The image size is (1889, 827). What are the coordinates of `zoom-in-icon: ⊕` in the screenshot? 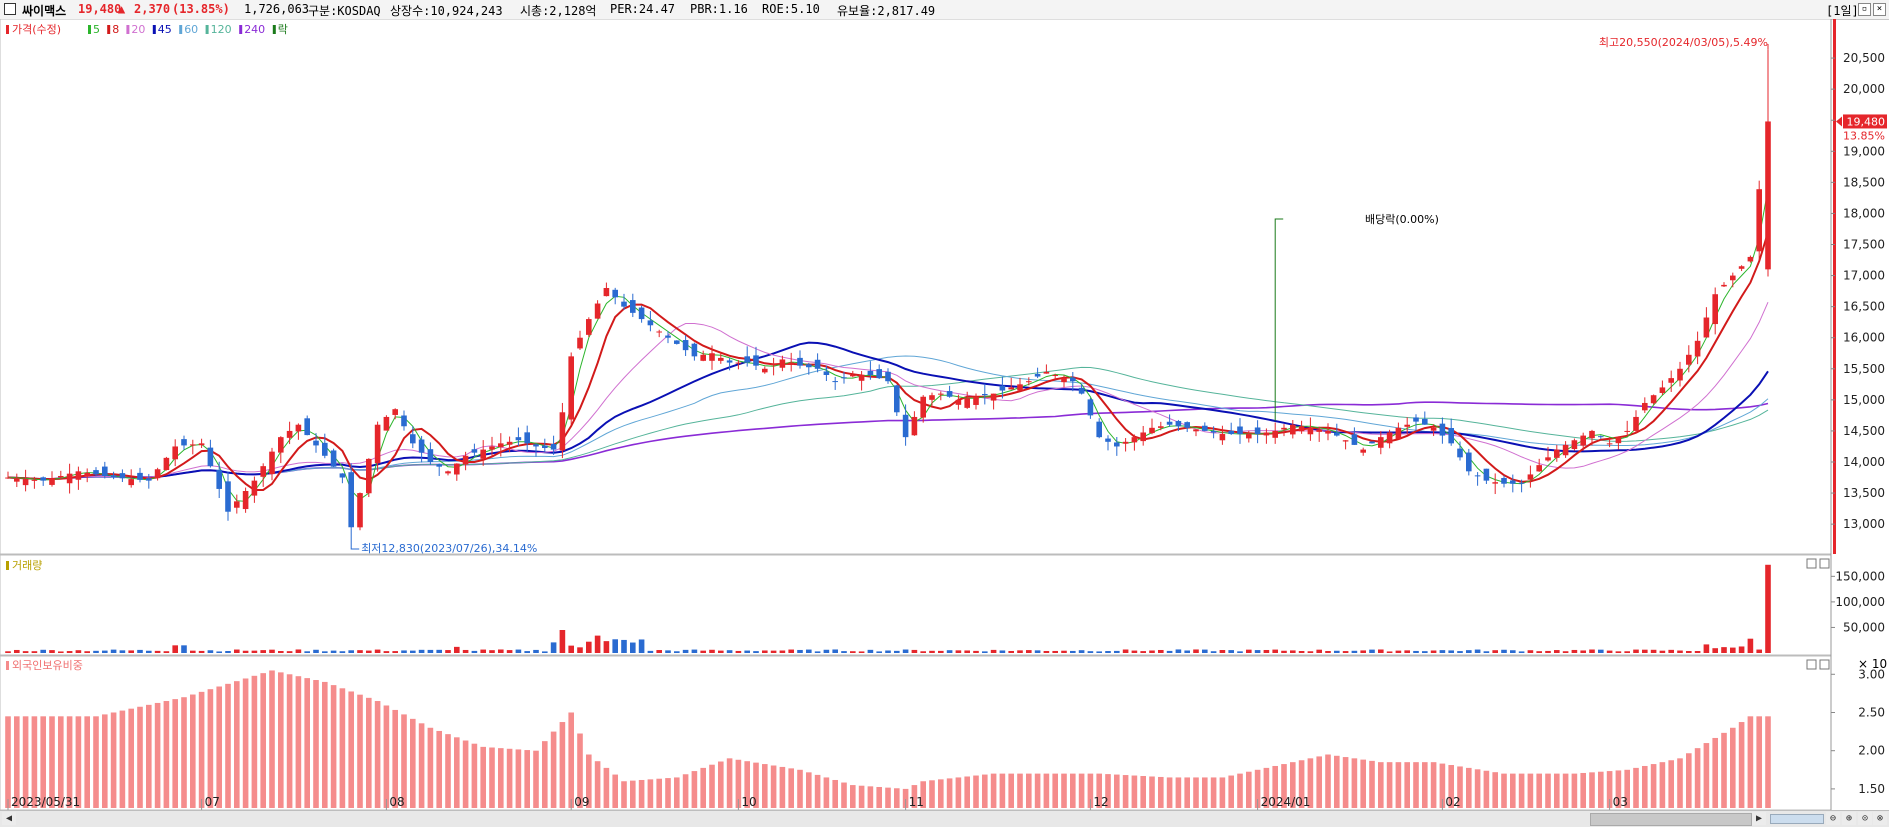 It's located at (1849, 818).